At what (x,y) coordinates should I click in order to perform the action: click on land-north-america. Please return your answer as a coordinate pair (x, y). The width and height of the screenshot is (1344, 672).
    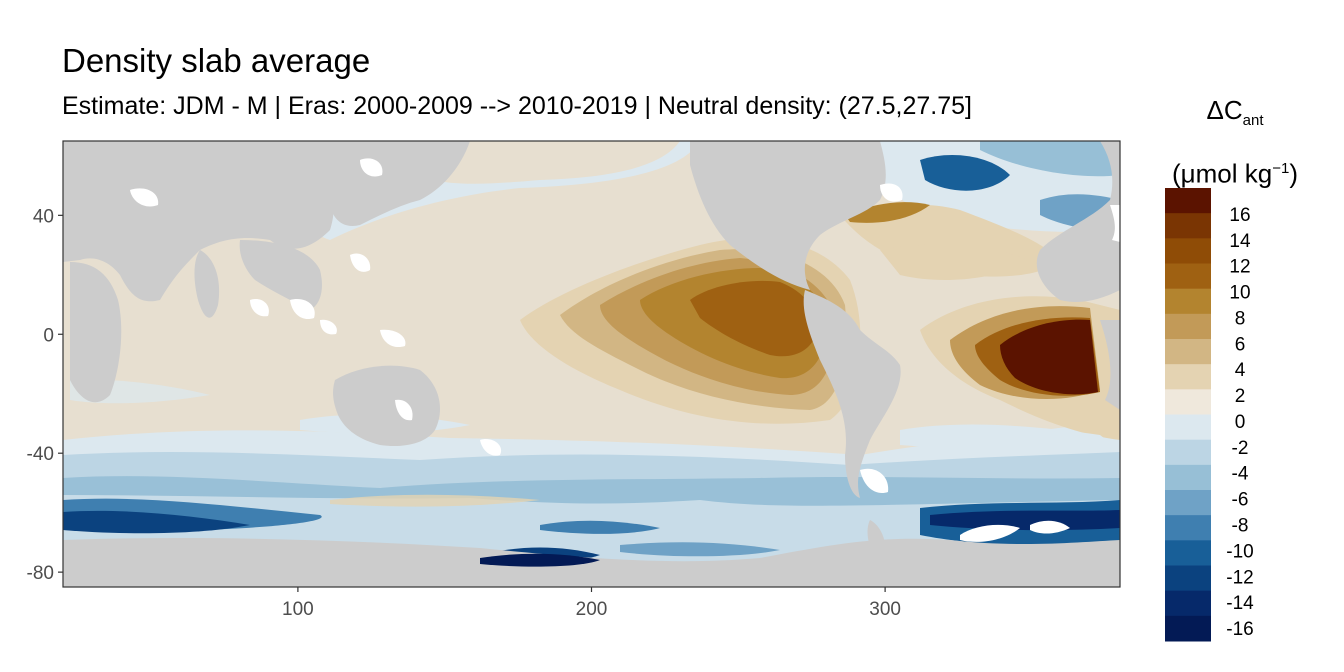
    Looking at the image, I should click on (788, 215).